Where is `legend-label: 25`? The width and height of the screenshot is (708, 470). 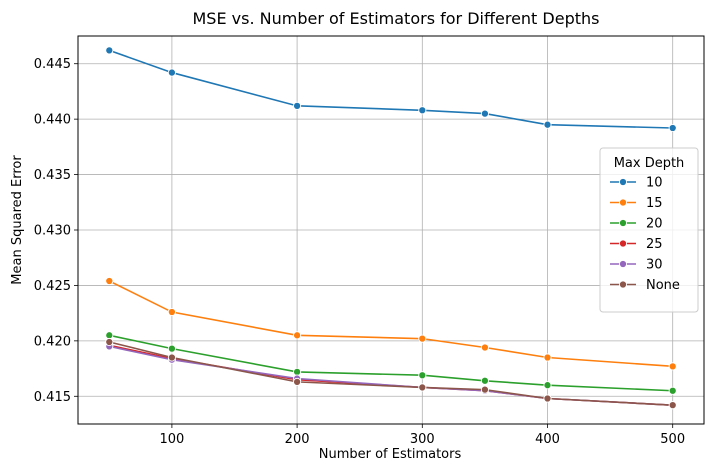
legend-label: 25 is located at coordinates (654, 244).